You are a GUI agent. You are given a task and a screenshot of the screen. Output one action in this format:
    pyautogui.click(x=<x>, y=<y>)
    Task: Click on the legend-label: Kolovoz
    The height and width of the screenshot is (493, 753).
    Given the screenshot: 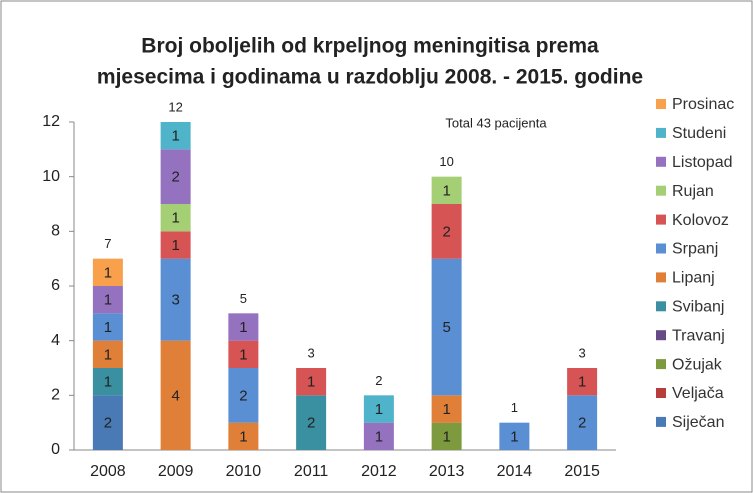 What is the action you would take?
    pyautogui.click(x=700, y=220)
    